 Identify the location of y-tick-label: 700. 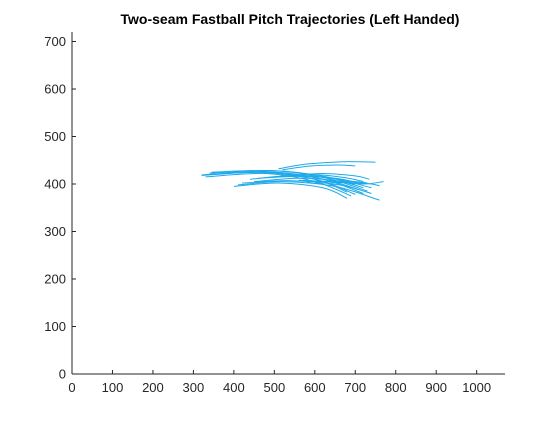
(55, 41).